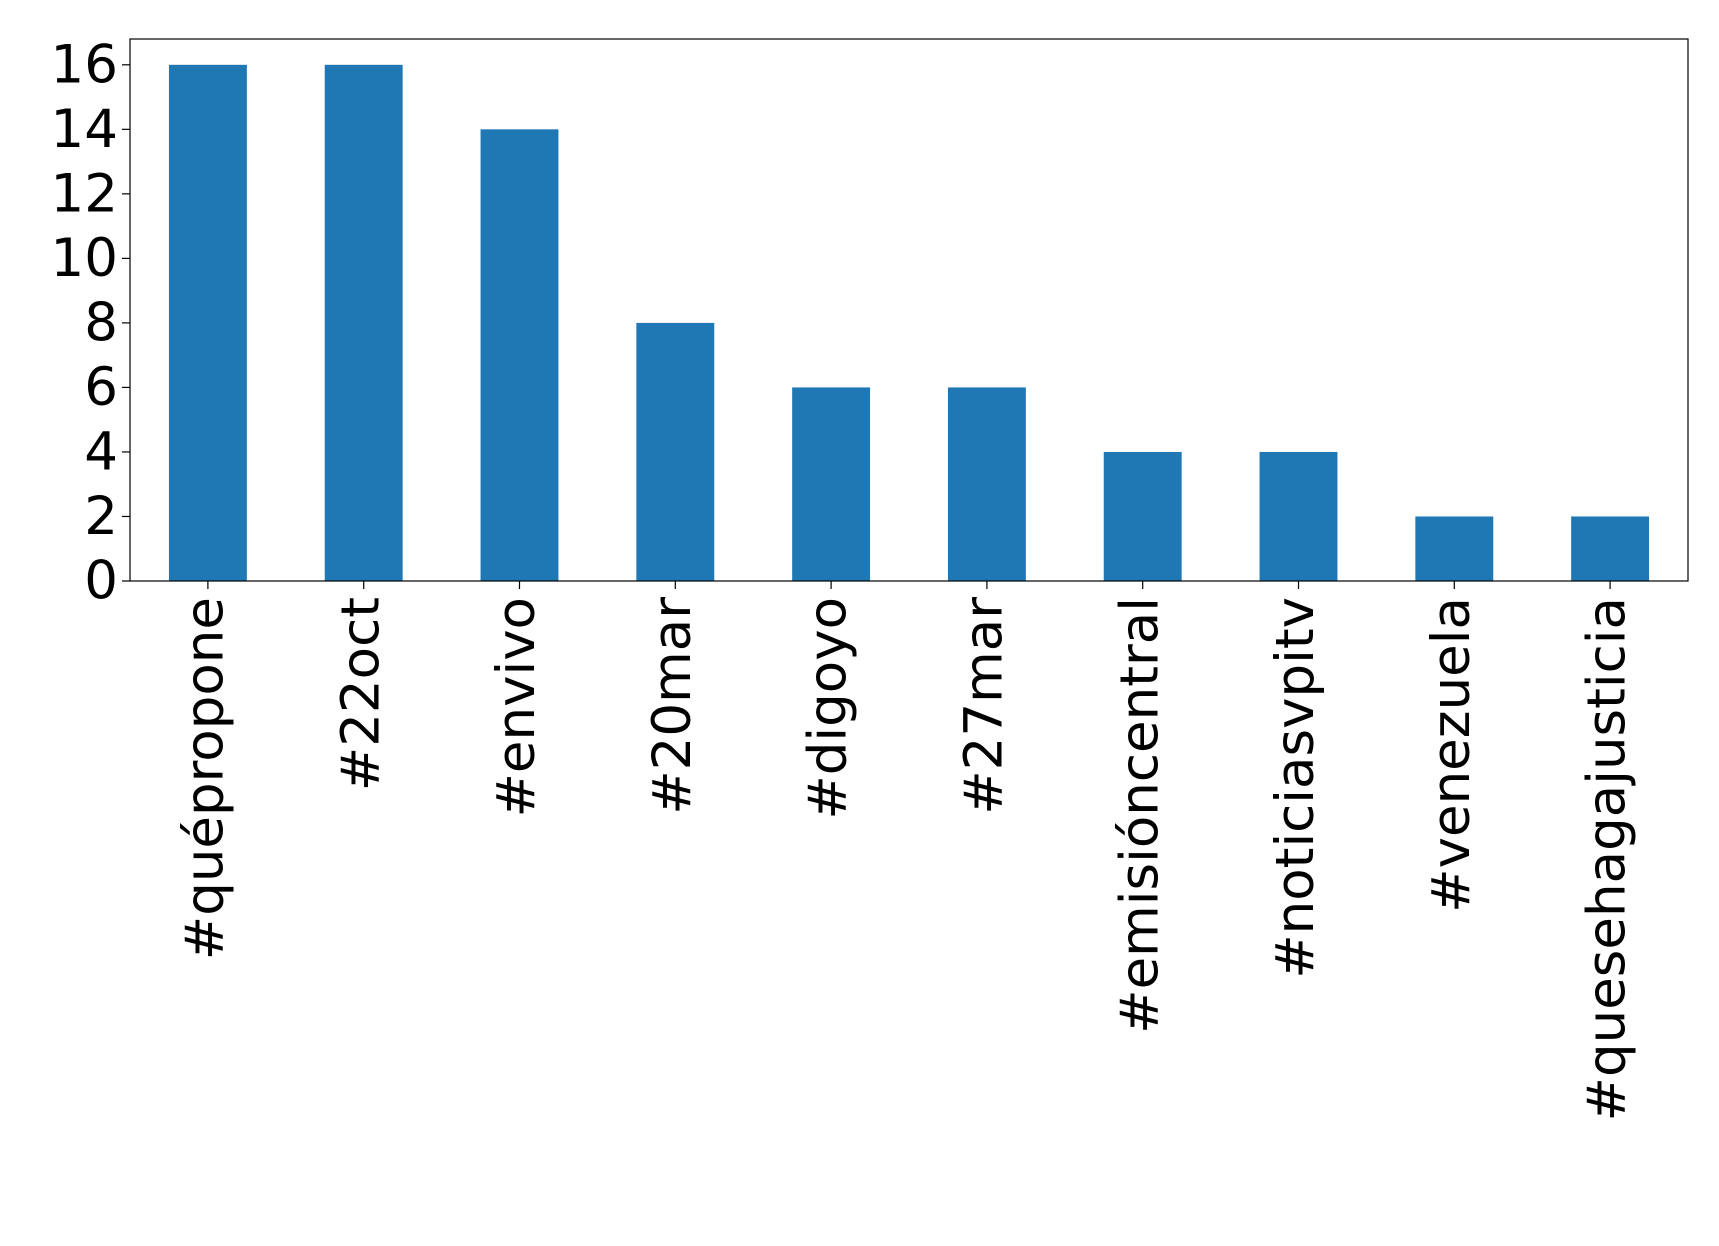 This screenshot has width=1719, height=1246. Describe the element at coordinates (101, 387) in the screenshot. I see `y-tick-label: 6` at that location.